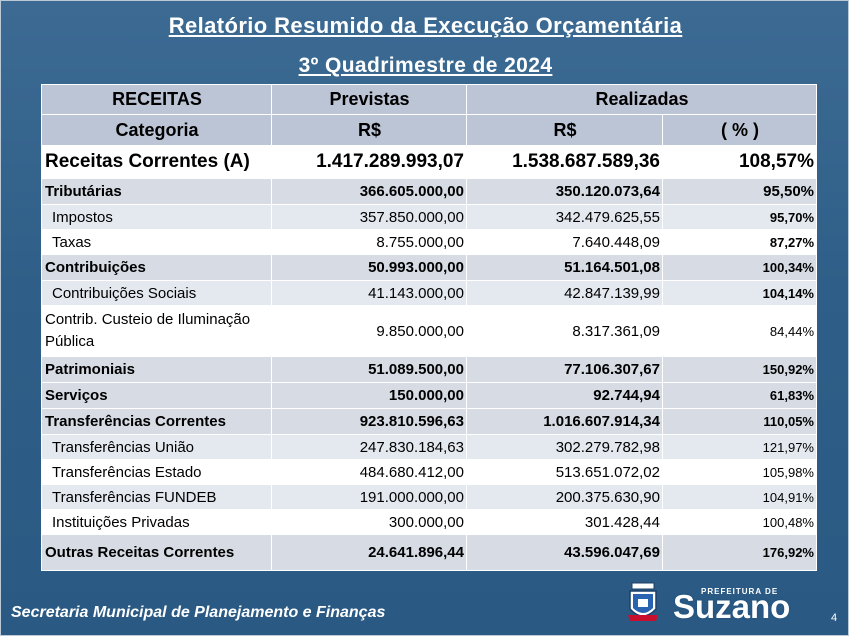 The height and width of the screenshot is (636, 849). I want to click on header-realizadas-unit: R$, so click(564, 130).